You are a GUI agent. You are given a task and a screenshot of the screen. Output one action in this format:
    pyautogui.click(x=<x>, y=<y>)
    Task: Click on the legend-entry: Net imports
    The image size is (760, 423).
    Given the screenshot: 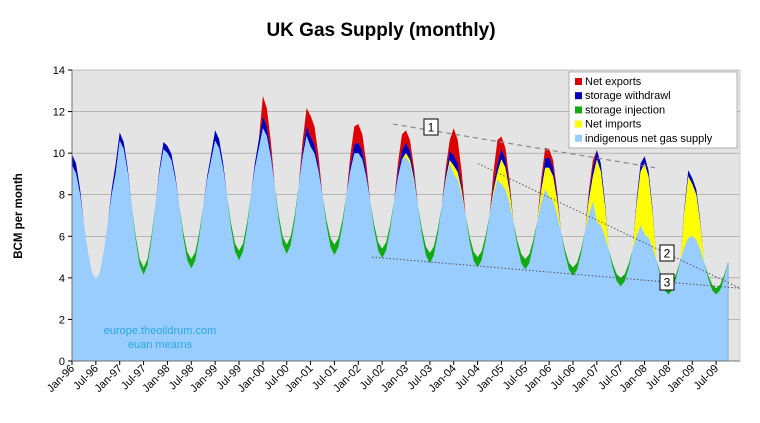 What is the action you would take?
    pyautogui.click(x=613, y=125)
    